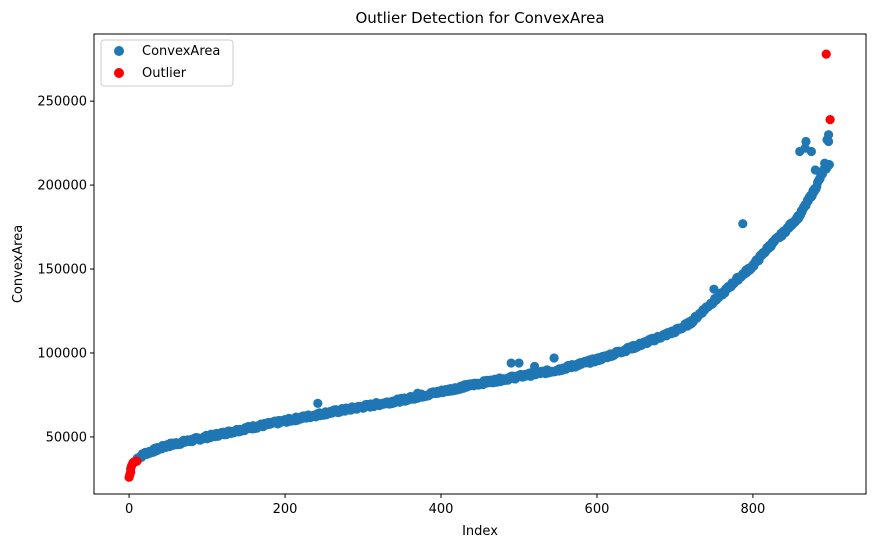 This screenshot has width=876, height=547. I want to click on legend-frame, so click(167, 63).